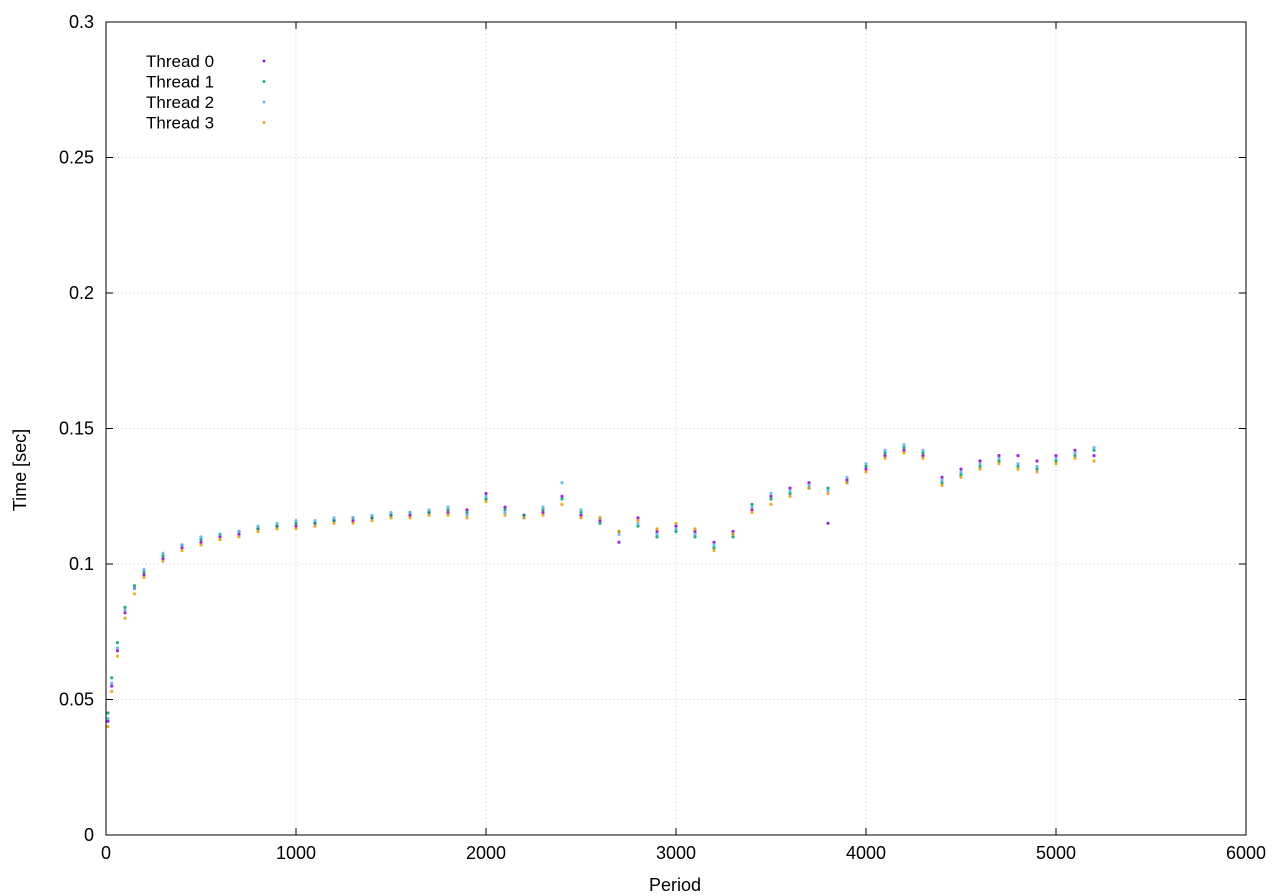  What do you see at coordinates (264, 61) in the screenshot?
I see `legend-marker` at bounding box center [264, 61].